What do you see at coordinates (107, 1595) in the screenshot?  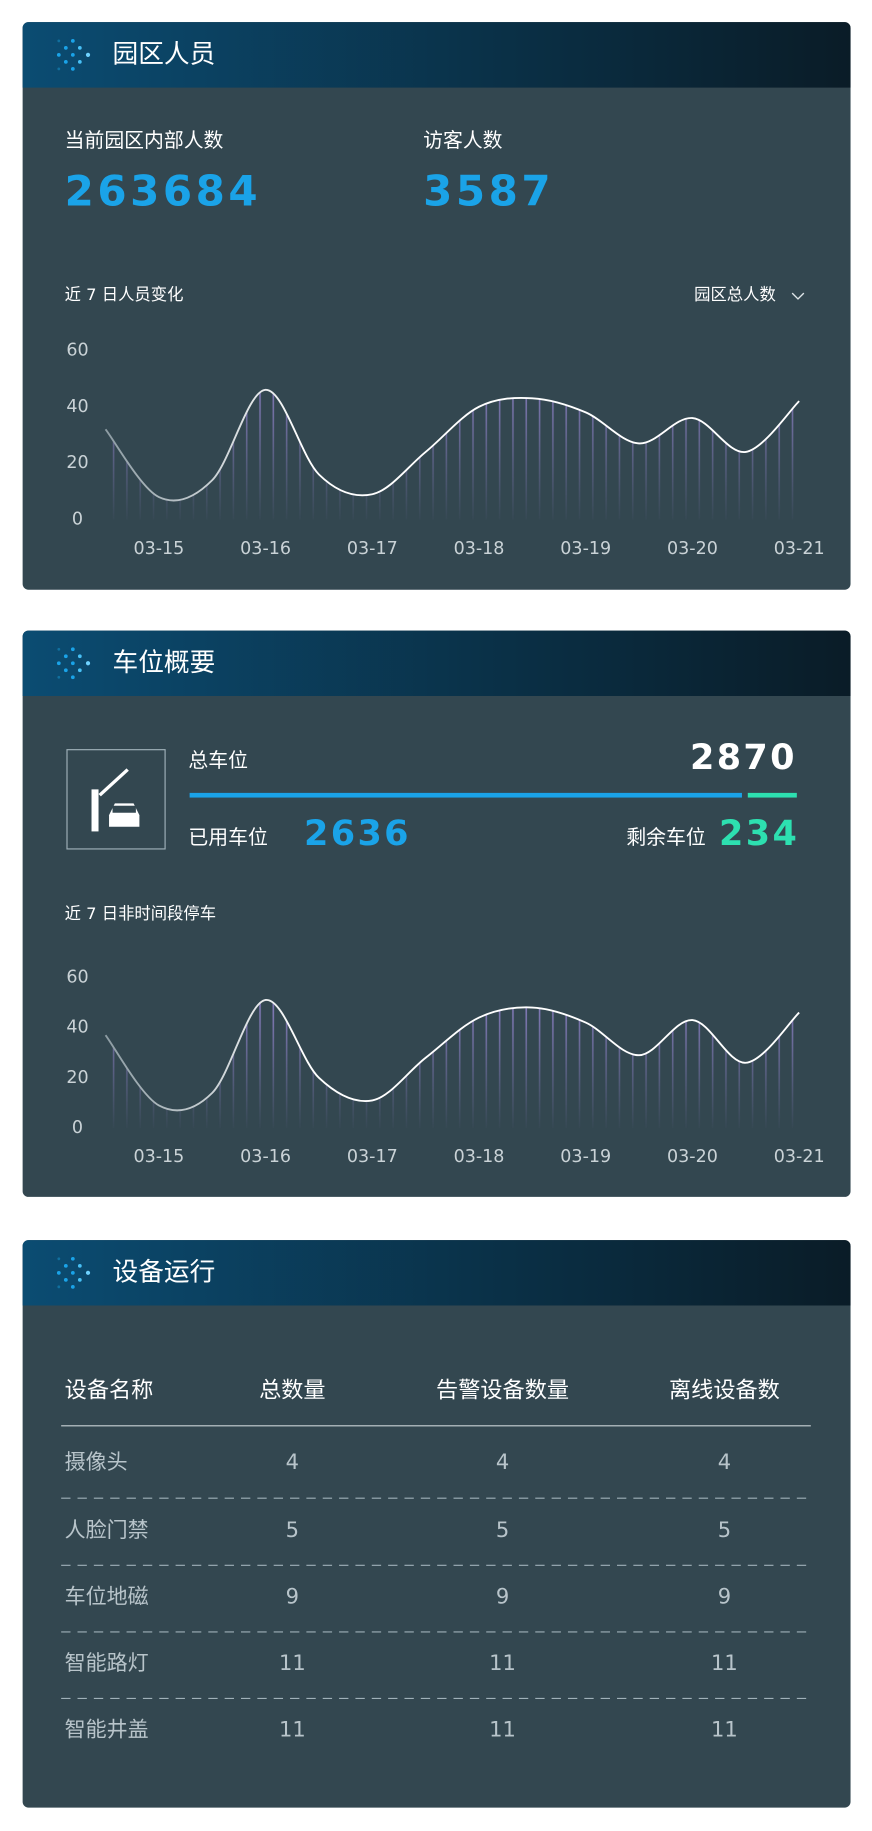 I see `table-cell: 车位地磁` at bounding box center [107, 1595].